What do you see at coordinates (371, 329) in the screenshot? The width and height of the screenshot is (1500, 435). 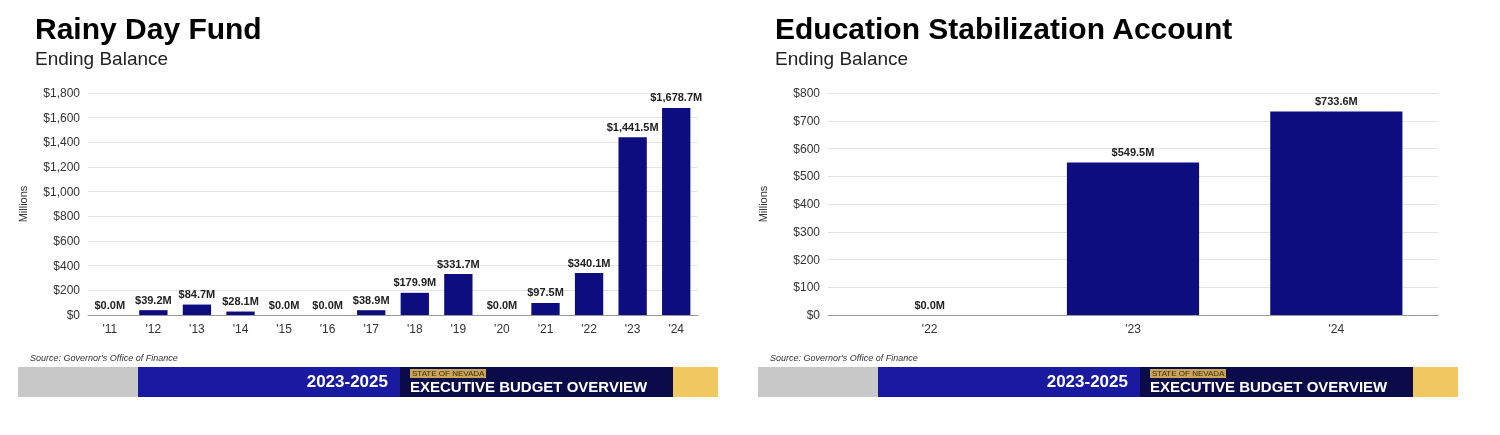 I see `x-tick-label: '17` at bounding box center [371, 329].